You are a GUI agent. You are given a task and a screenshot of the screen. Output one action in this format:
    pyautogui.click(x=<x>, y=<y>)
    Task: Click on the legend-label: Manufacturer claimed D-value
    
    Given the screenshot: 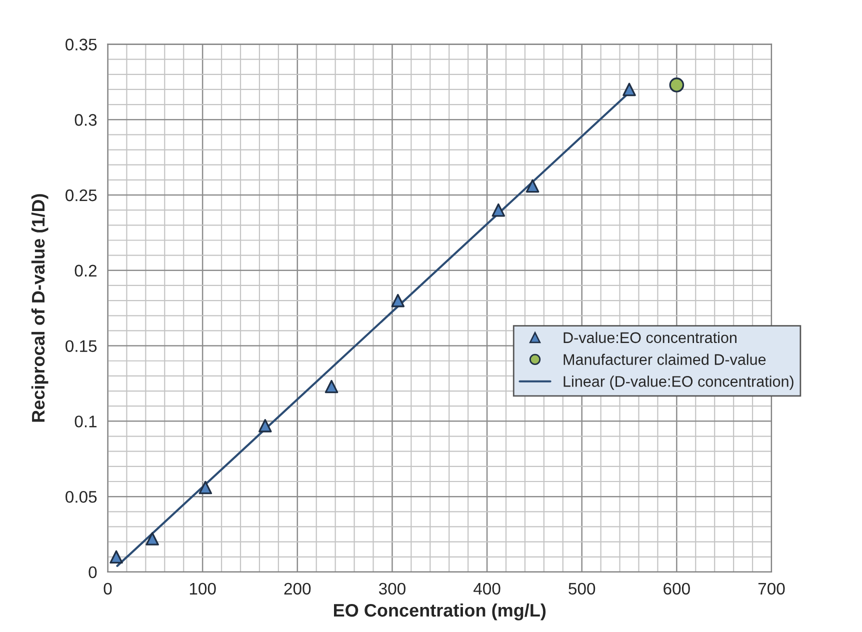 What is the action you would take?
    pyautogui.click(x=665, y=359)
    